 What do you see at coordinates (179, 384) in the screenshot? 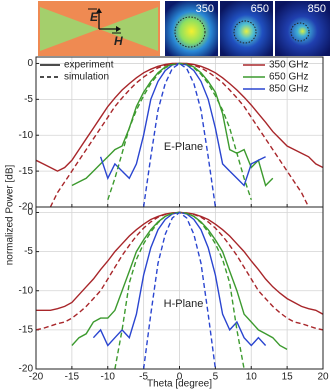
I see `x-axis-label: Theta [degree]` at bounding box center [179, 384].